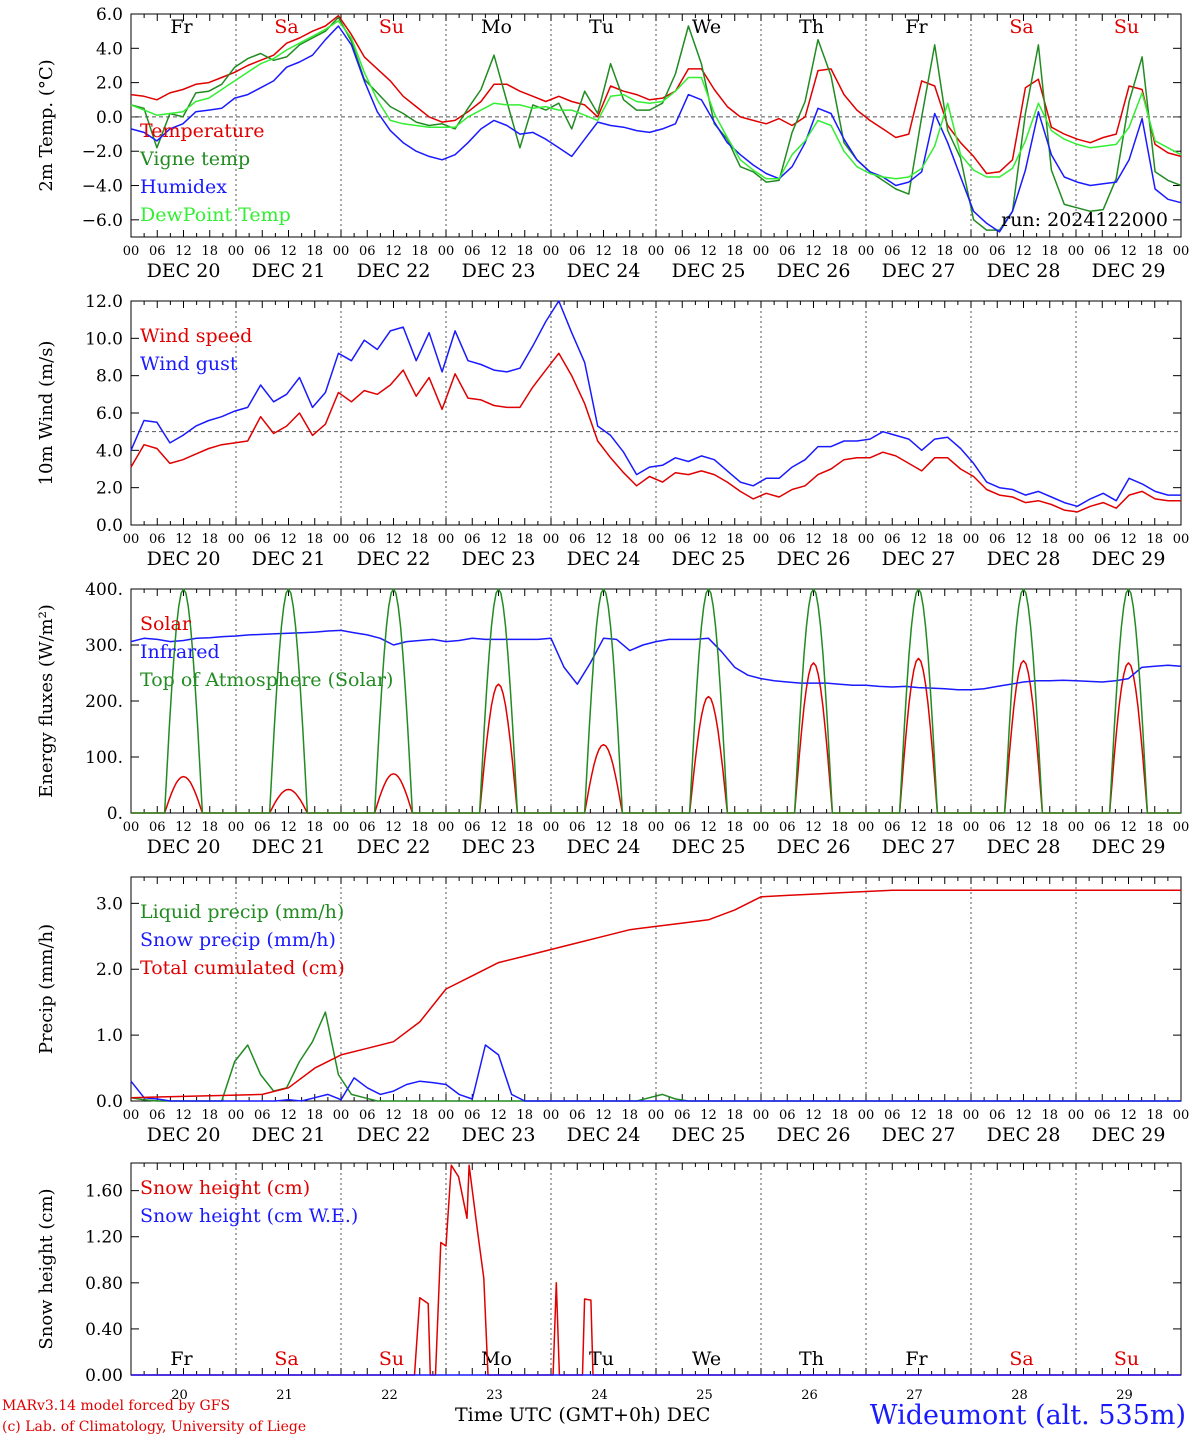  What do you see at coordinates (46, 1268) in the screenshot?
I see `y-axis-label: Snow height (cm)` at bounding box center [46, 1268].